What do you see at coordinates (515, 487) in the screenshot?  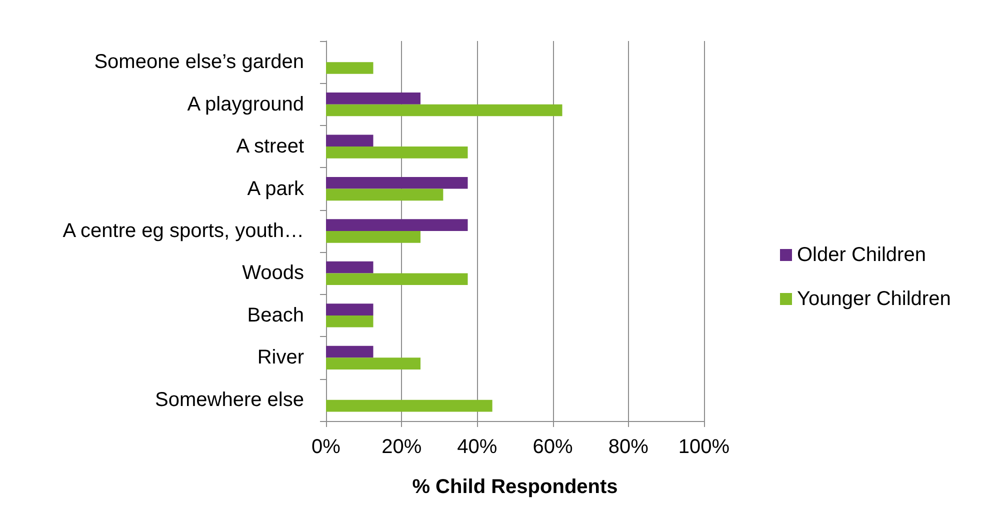 I see `x-axis-title: % Child Respondents` at bounding box center [515, 487].